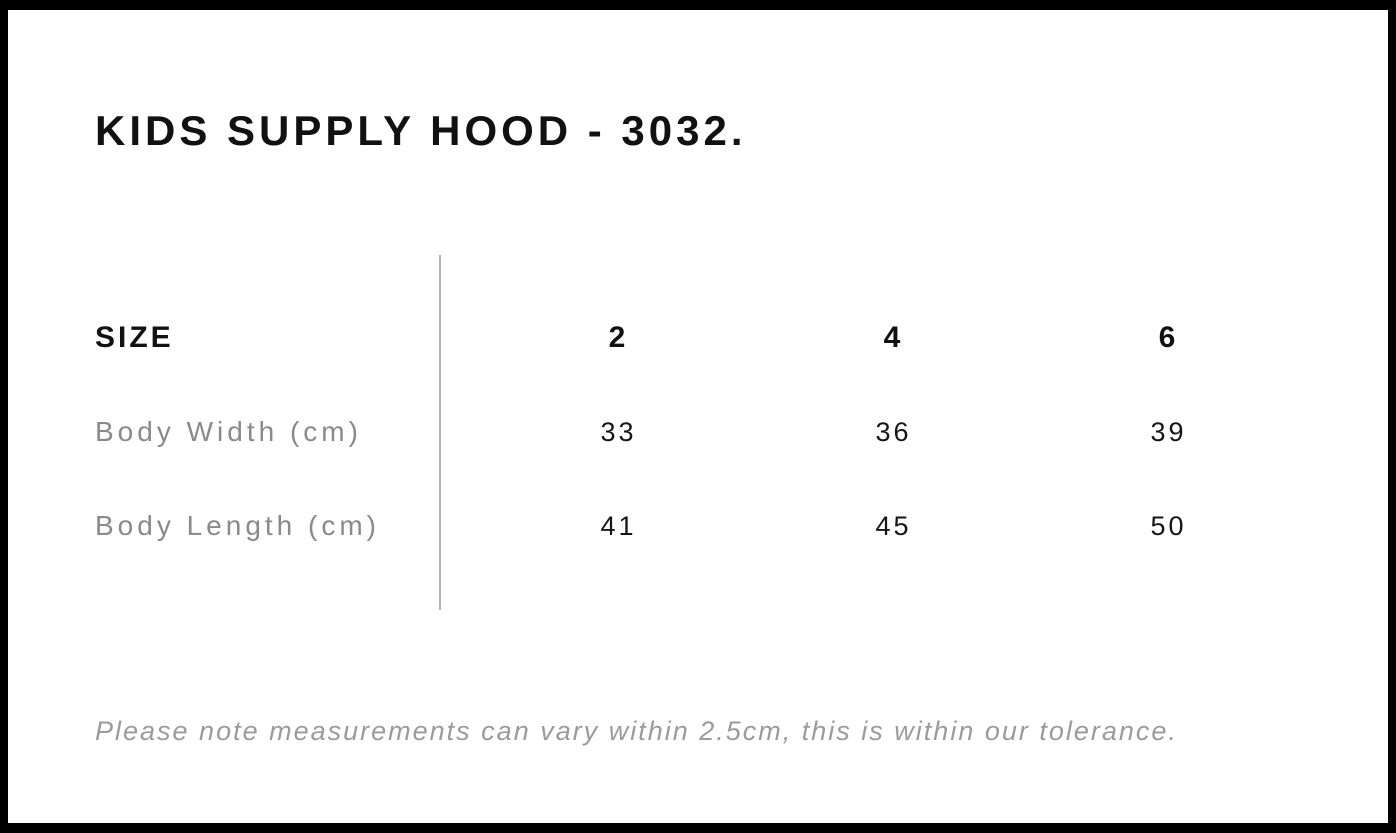 This screenshot has width=1396, height=833. I want to click on body-length-size-2: 41, so click(618, 525).